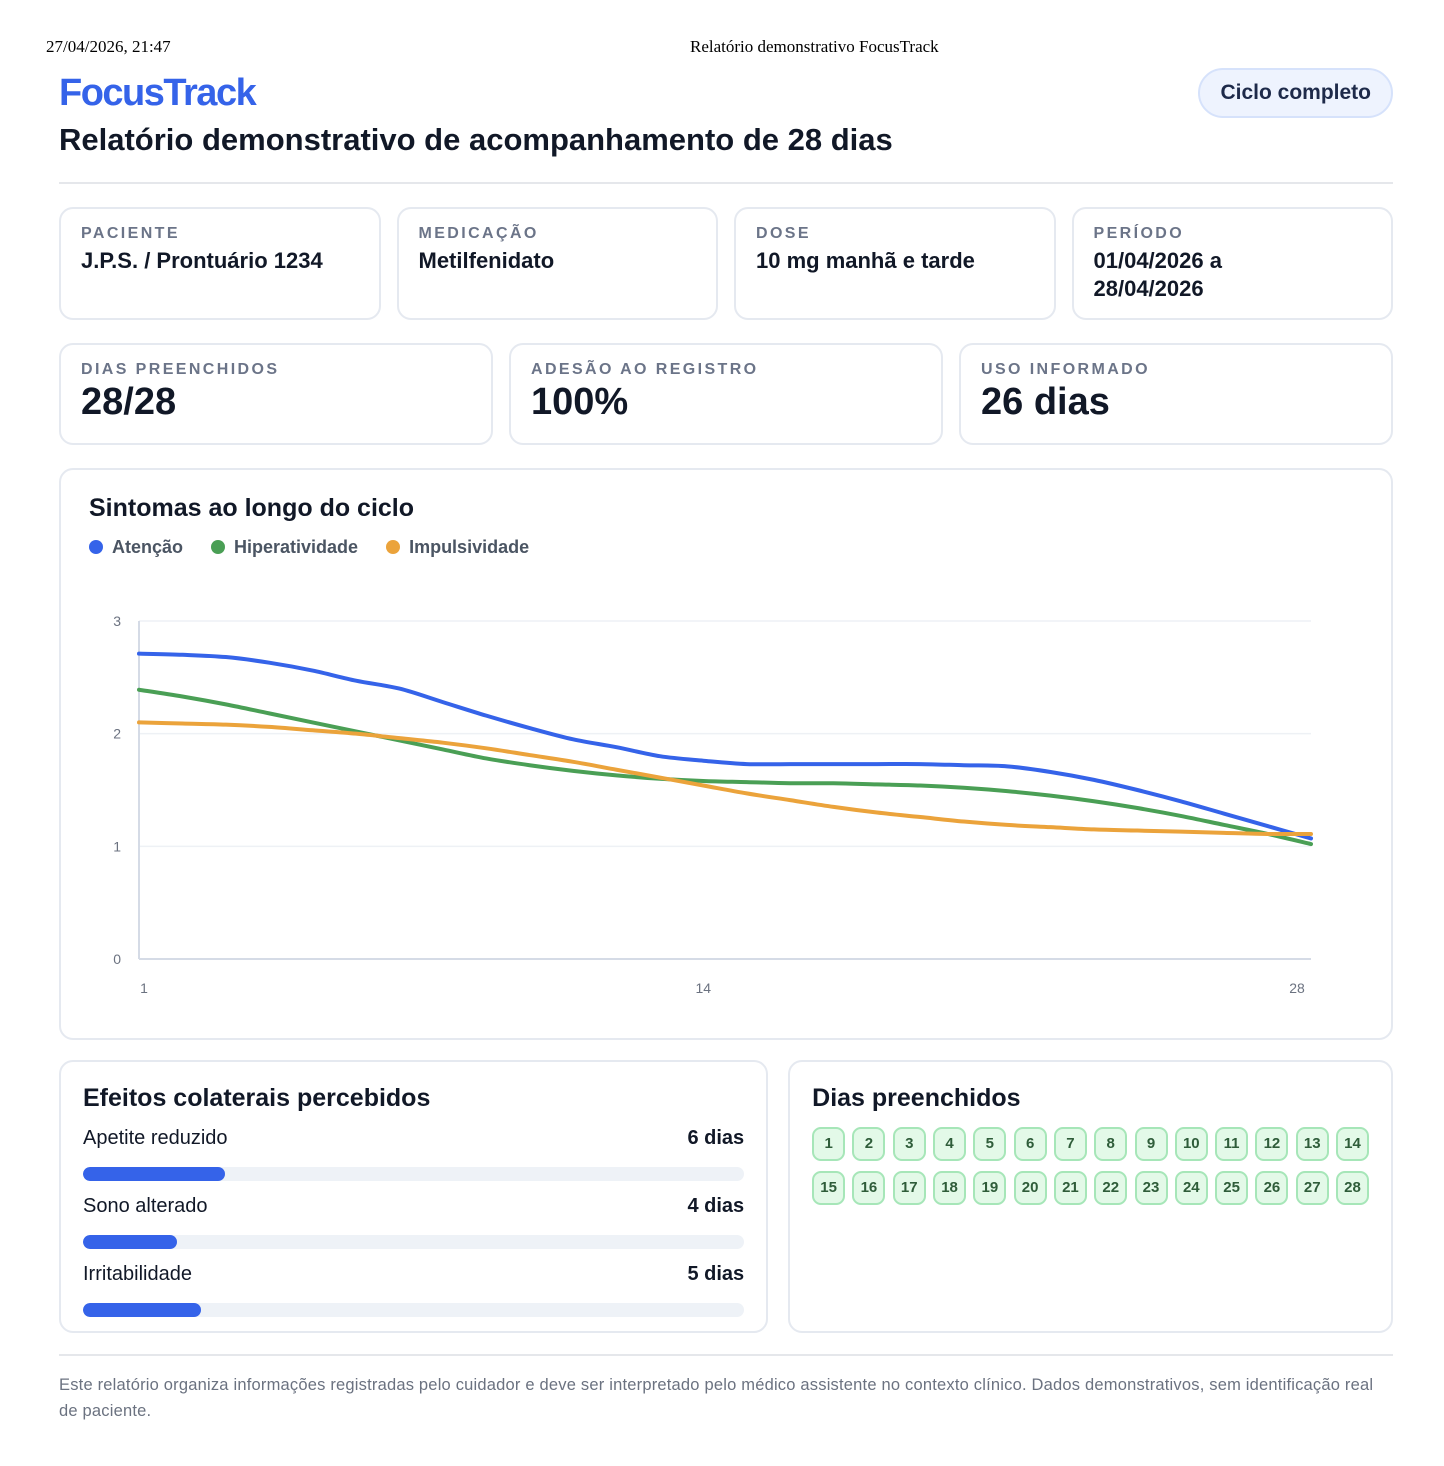  I want to click on series-line-hiperatividade, so click(725, 767).